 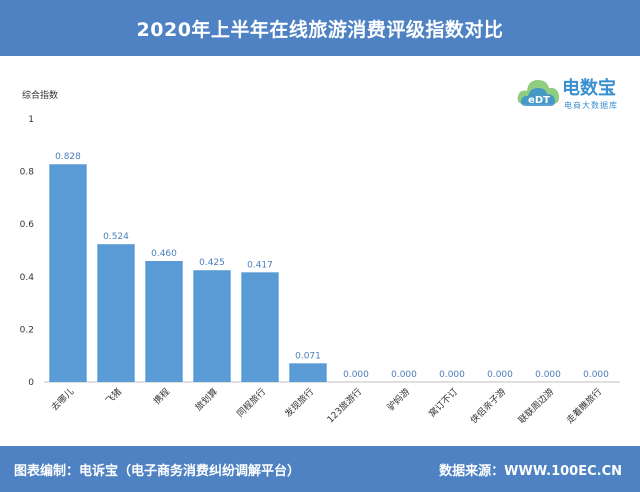 I want to click on x-tick-label: 走着瞧旅行, so click(x=584, y=406).